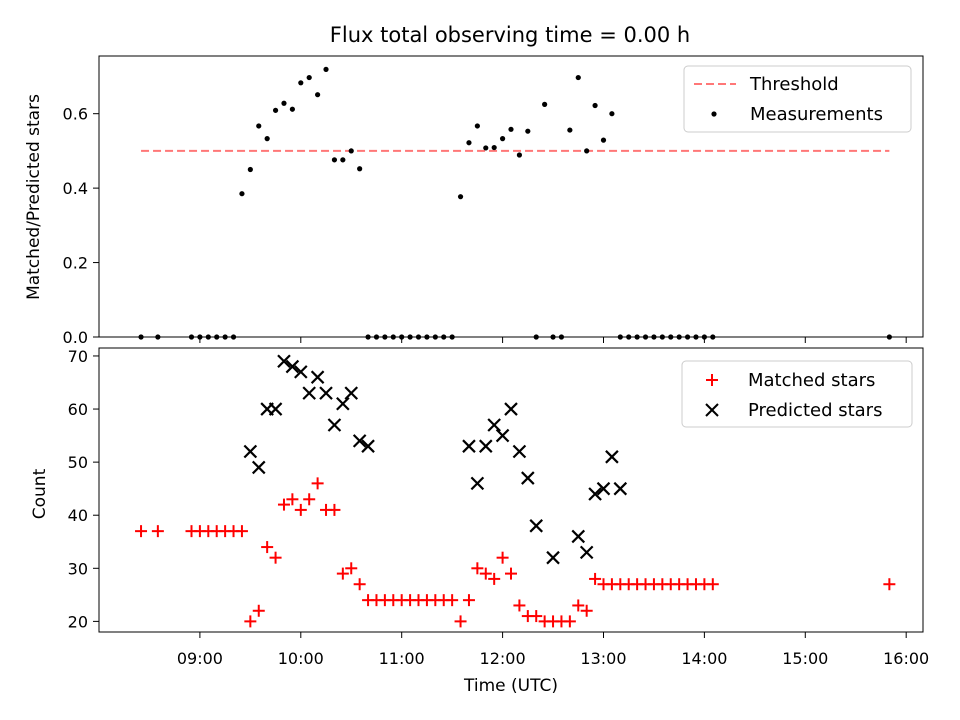  I want to click on top-y-ticks: 0.0 0.2 0.4 0.6, so click(81, 226).